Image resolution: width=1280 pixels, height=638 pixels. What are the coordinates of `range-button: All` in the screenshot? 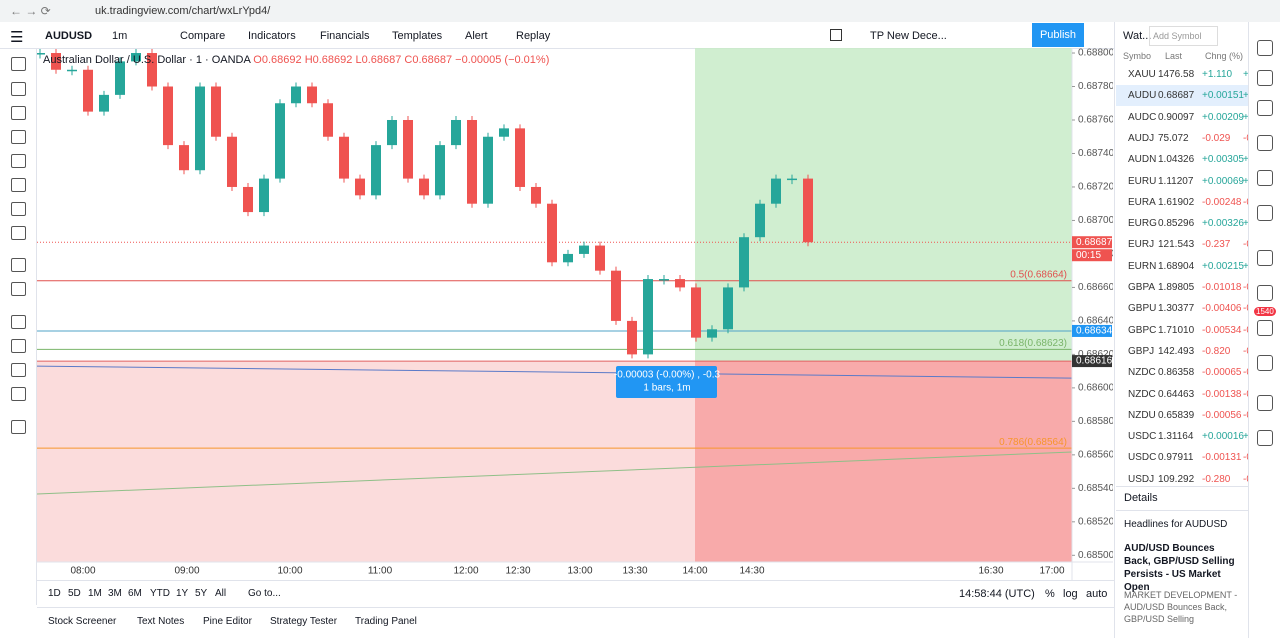 It's located at (221, 593).